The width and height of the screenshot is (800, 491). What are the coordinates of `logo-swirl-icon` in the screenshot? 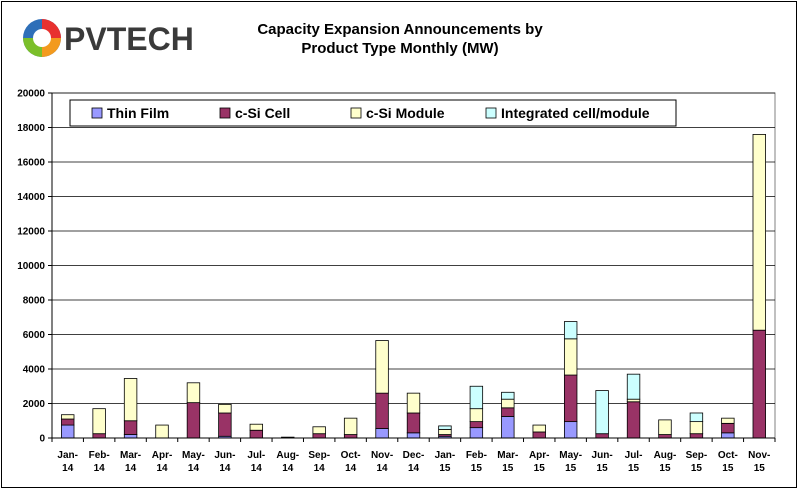 It's located at (42, 38).